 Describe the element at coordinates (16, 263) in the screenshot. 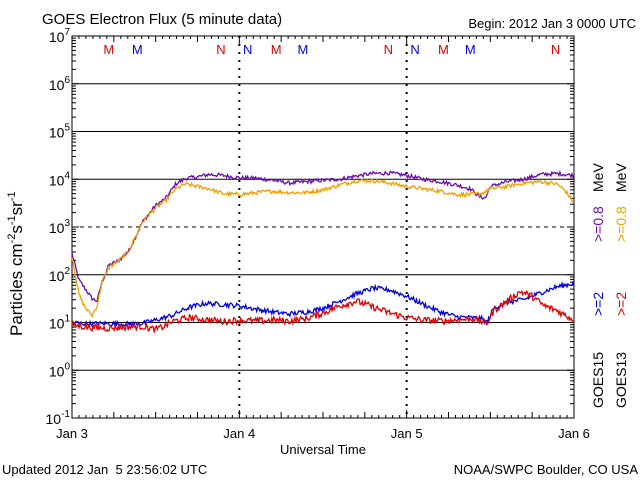

I see `y-axis-label: Particles cm-2s-1sr-1` at that location.